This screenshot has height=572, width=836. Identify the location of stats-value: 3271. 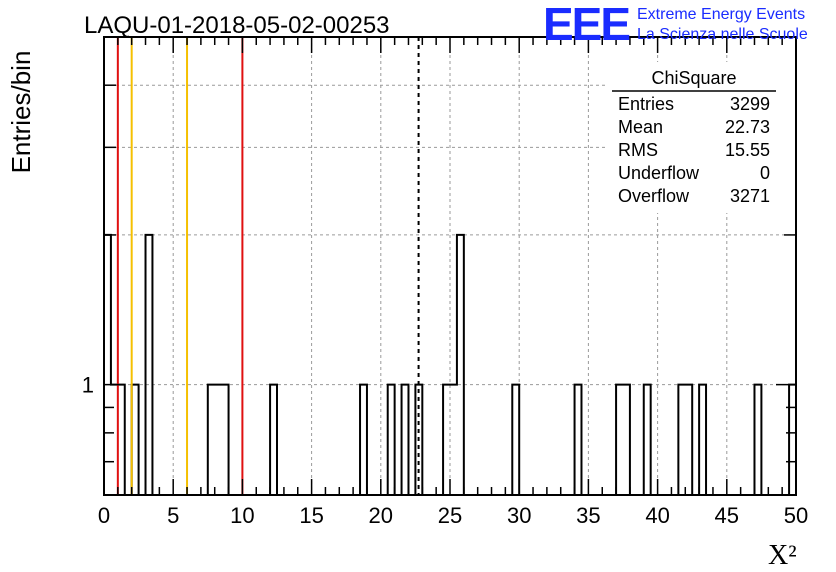
(750, 196).